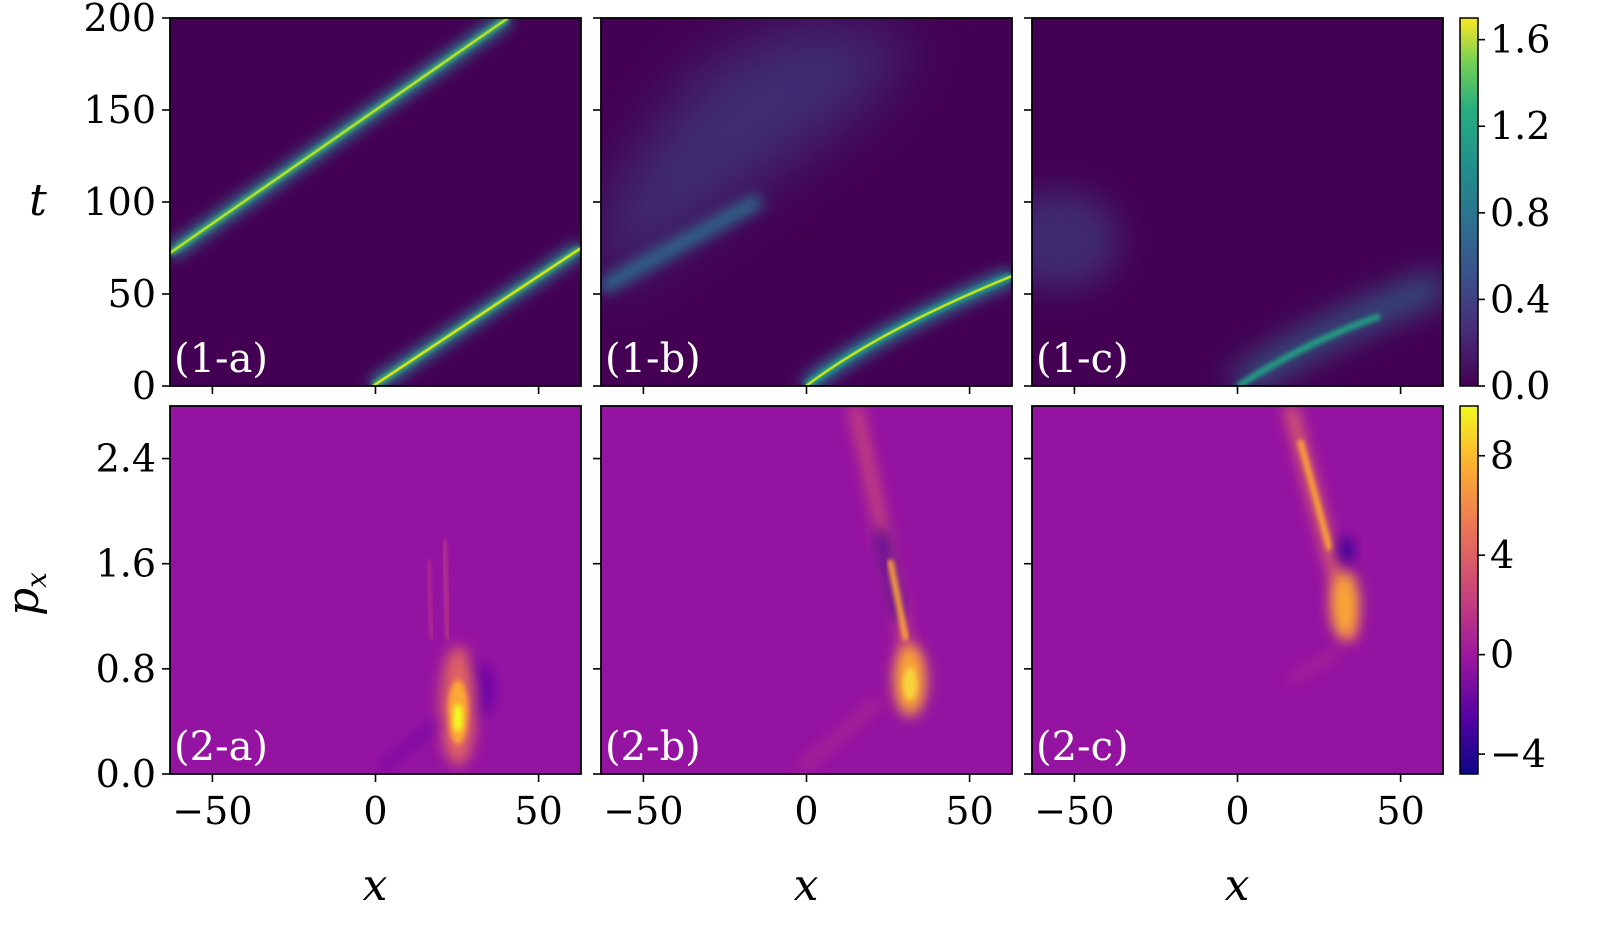  What do you see at coordinates (1237, 202) in the screenshot?
I see `heatmap-1-c` at bounding box center [1237, 202].